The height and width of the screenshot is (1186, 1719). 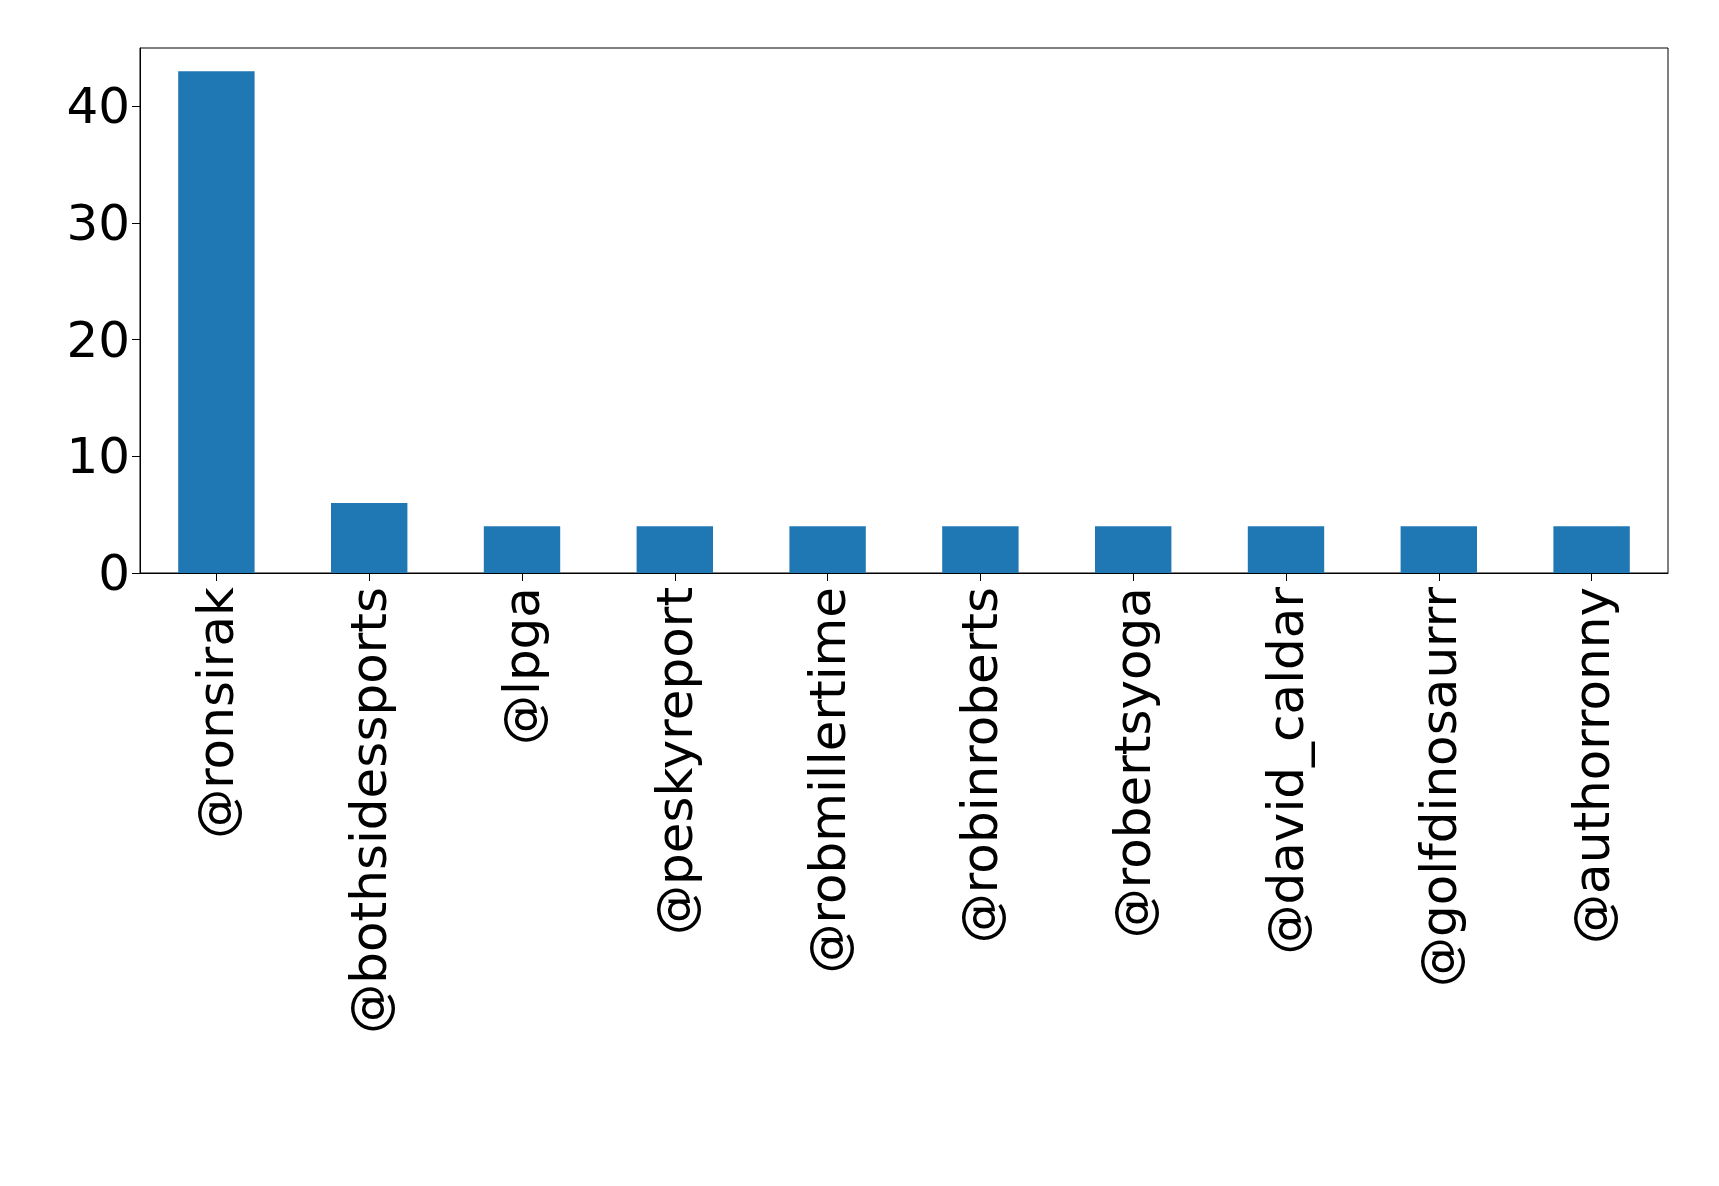 What do you see at coordinates (1438, 787) in the screenshot?
I see `x-tick-label: @golfdinosaurrr` at bounding box center [1438, 787].